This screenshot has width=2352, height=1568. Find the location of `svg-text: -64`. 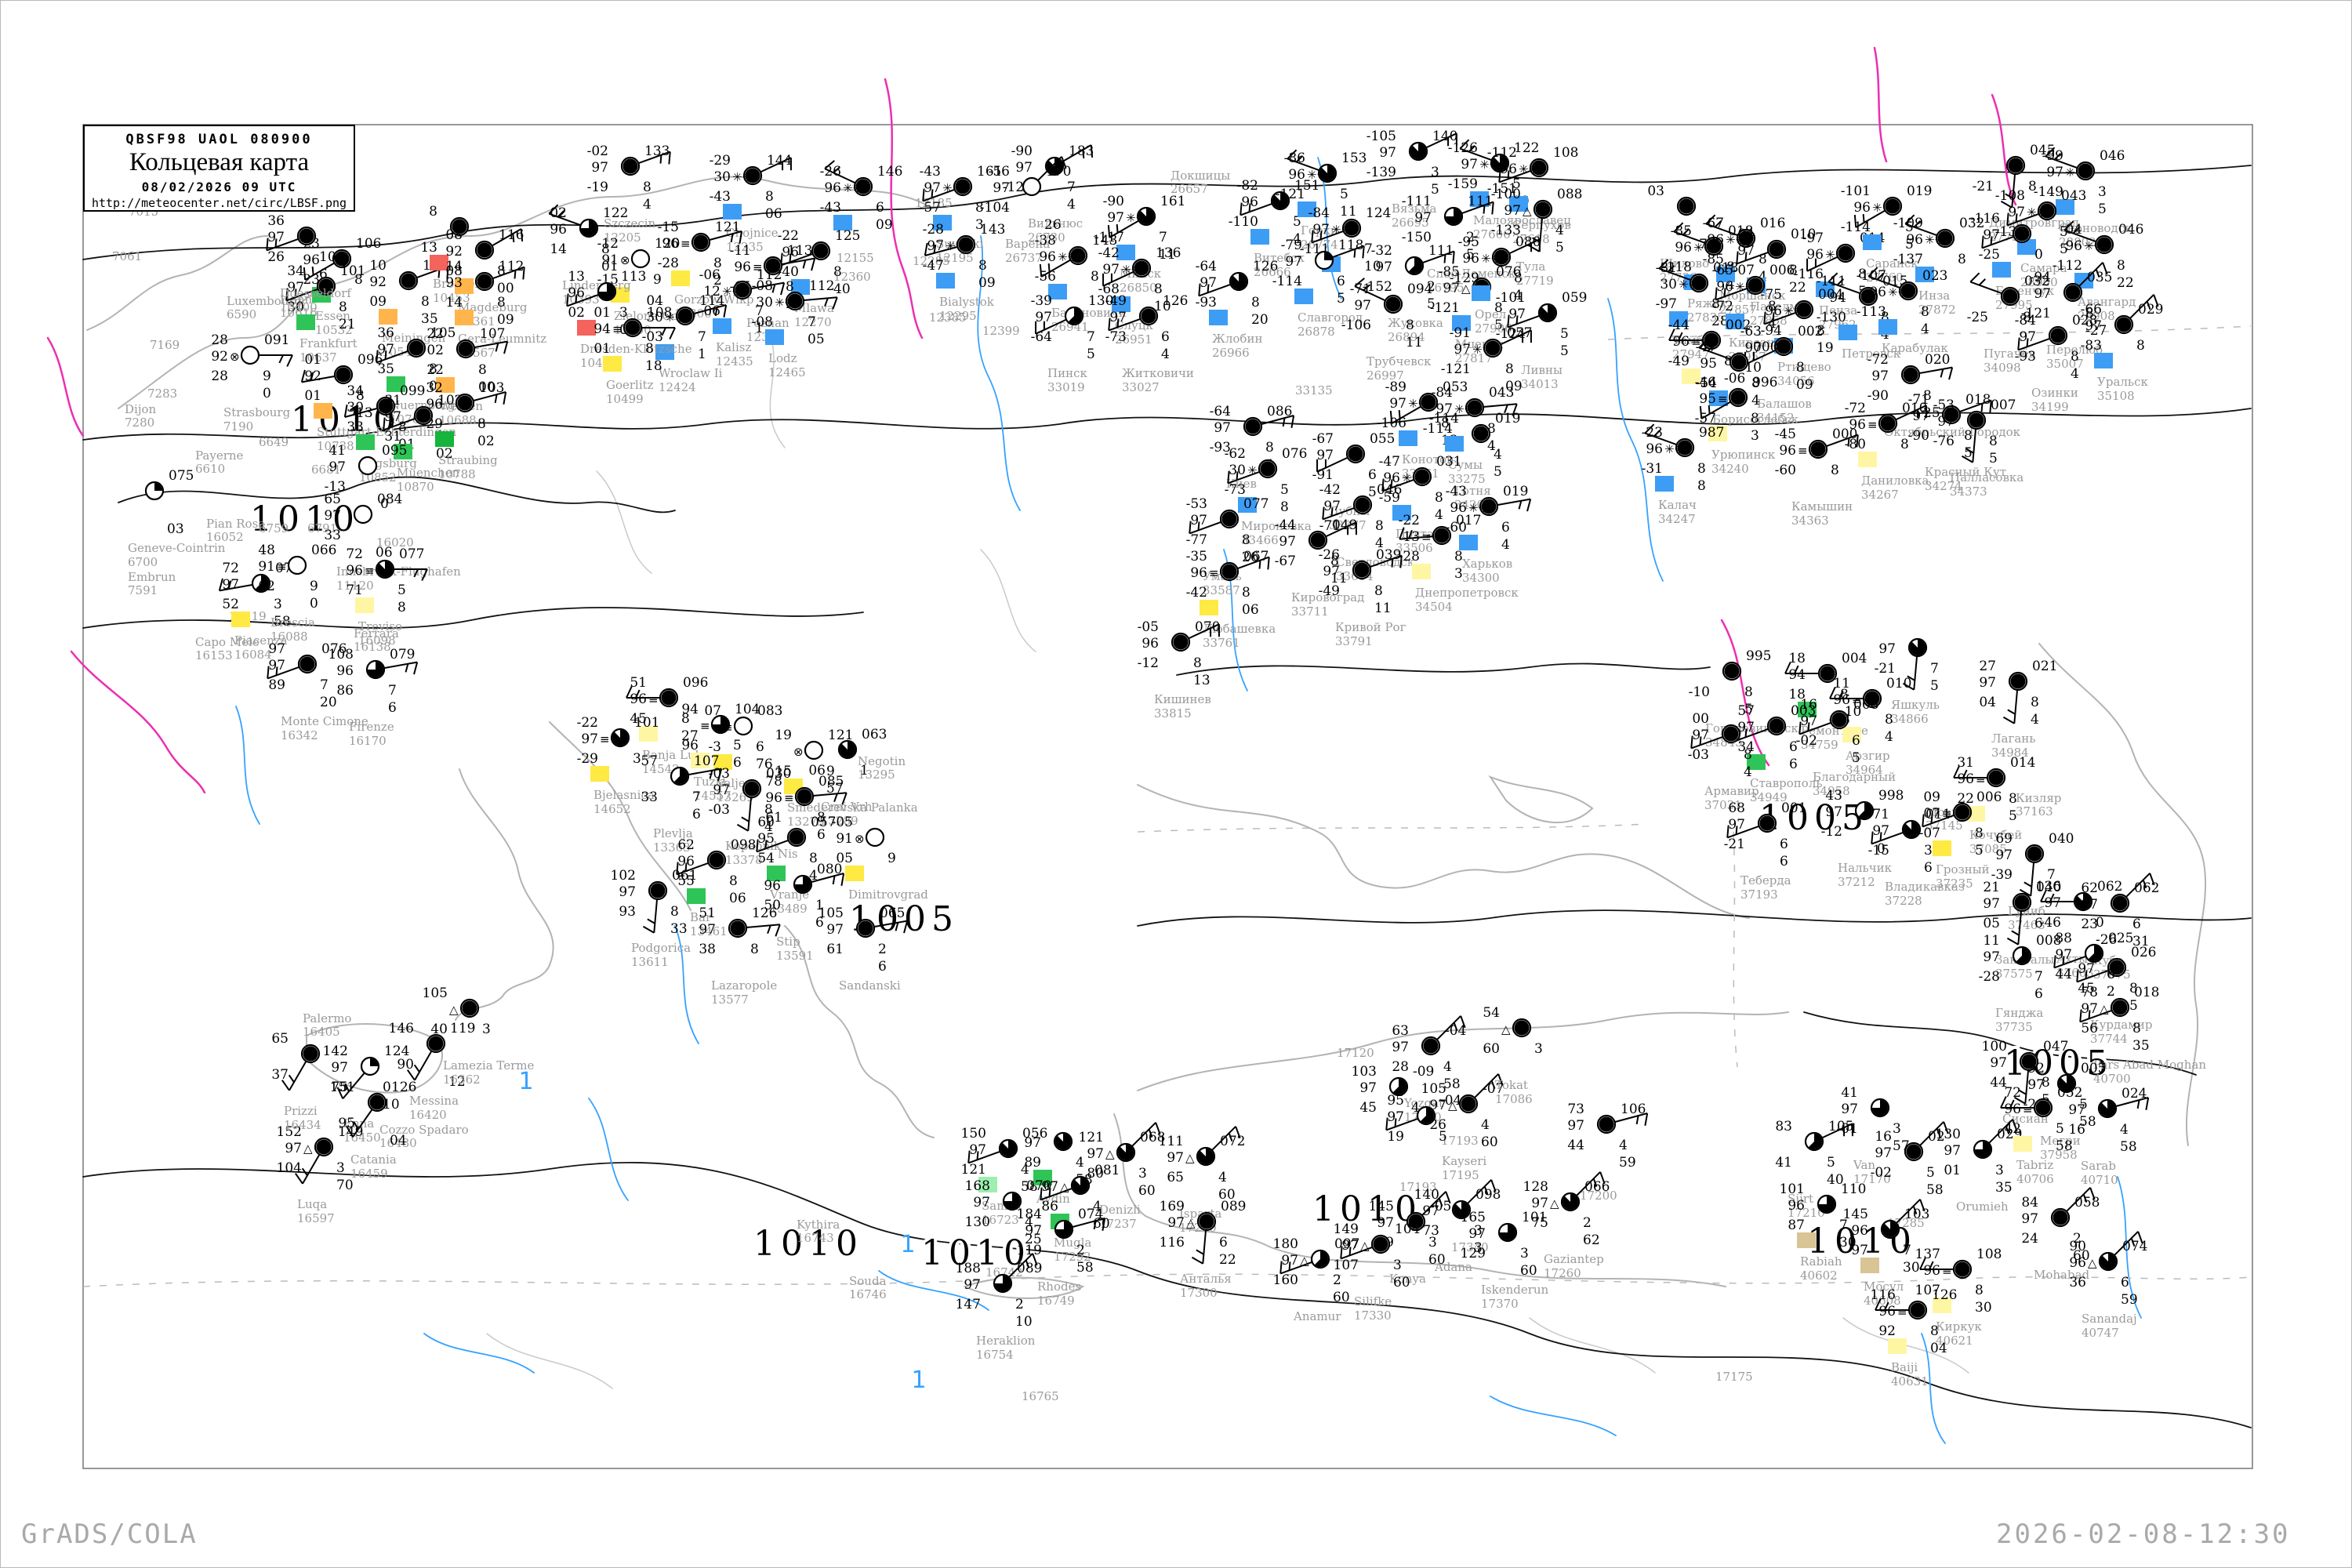

svg-text: -64 is located at coordinates (1206, 266).